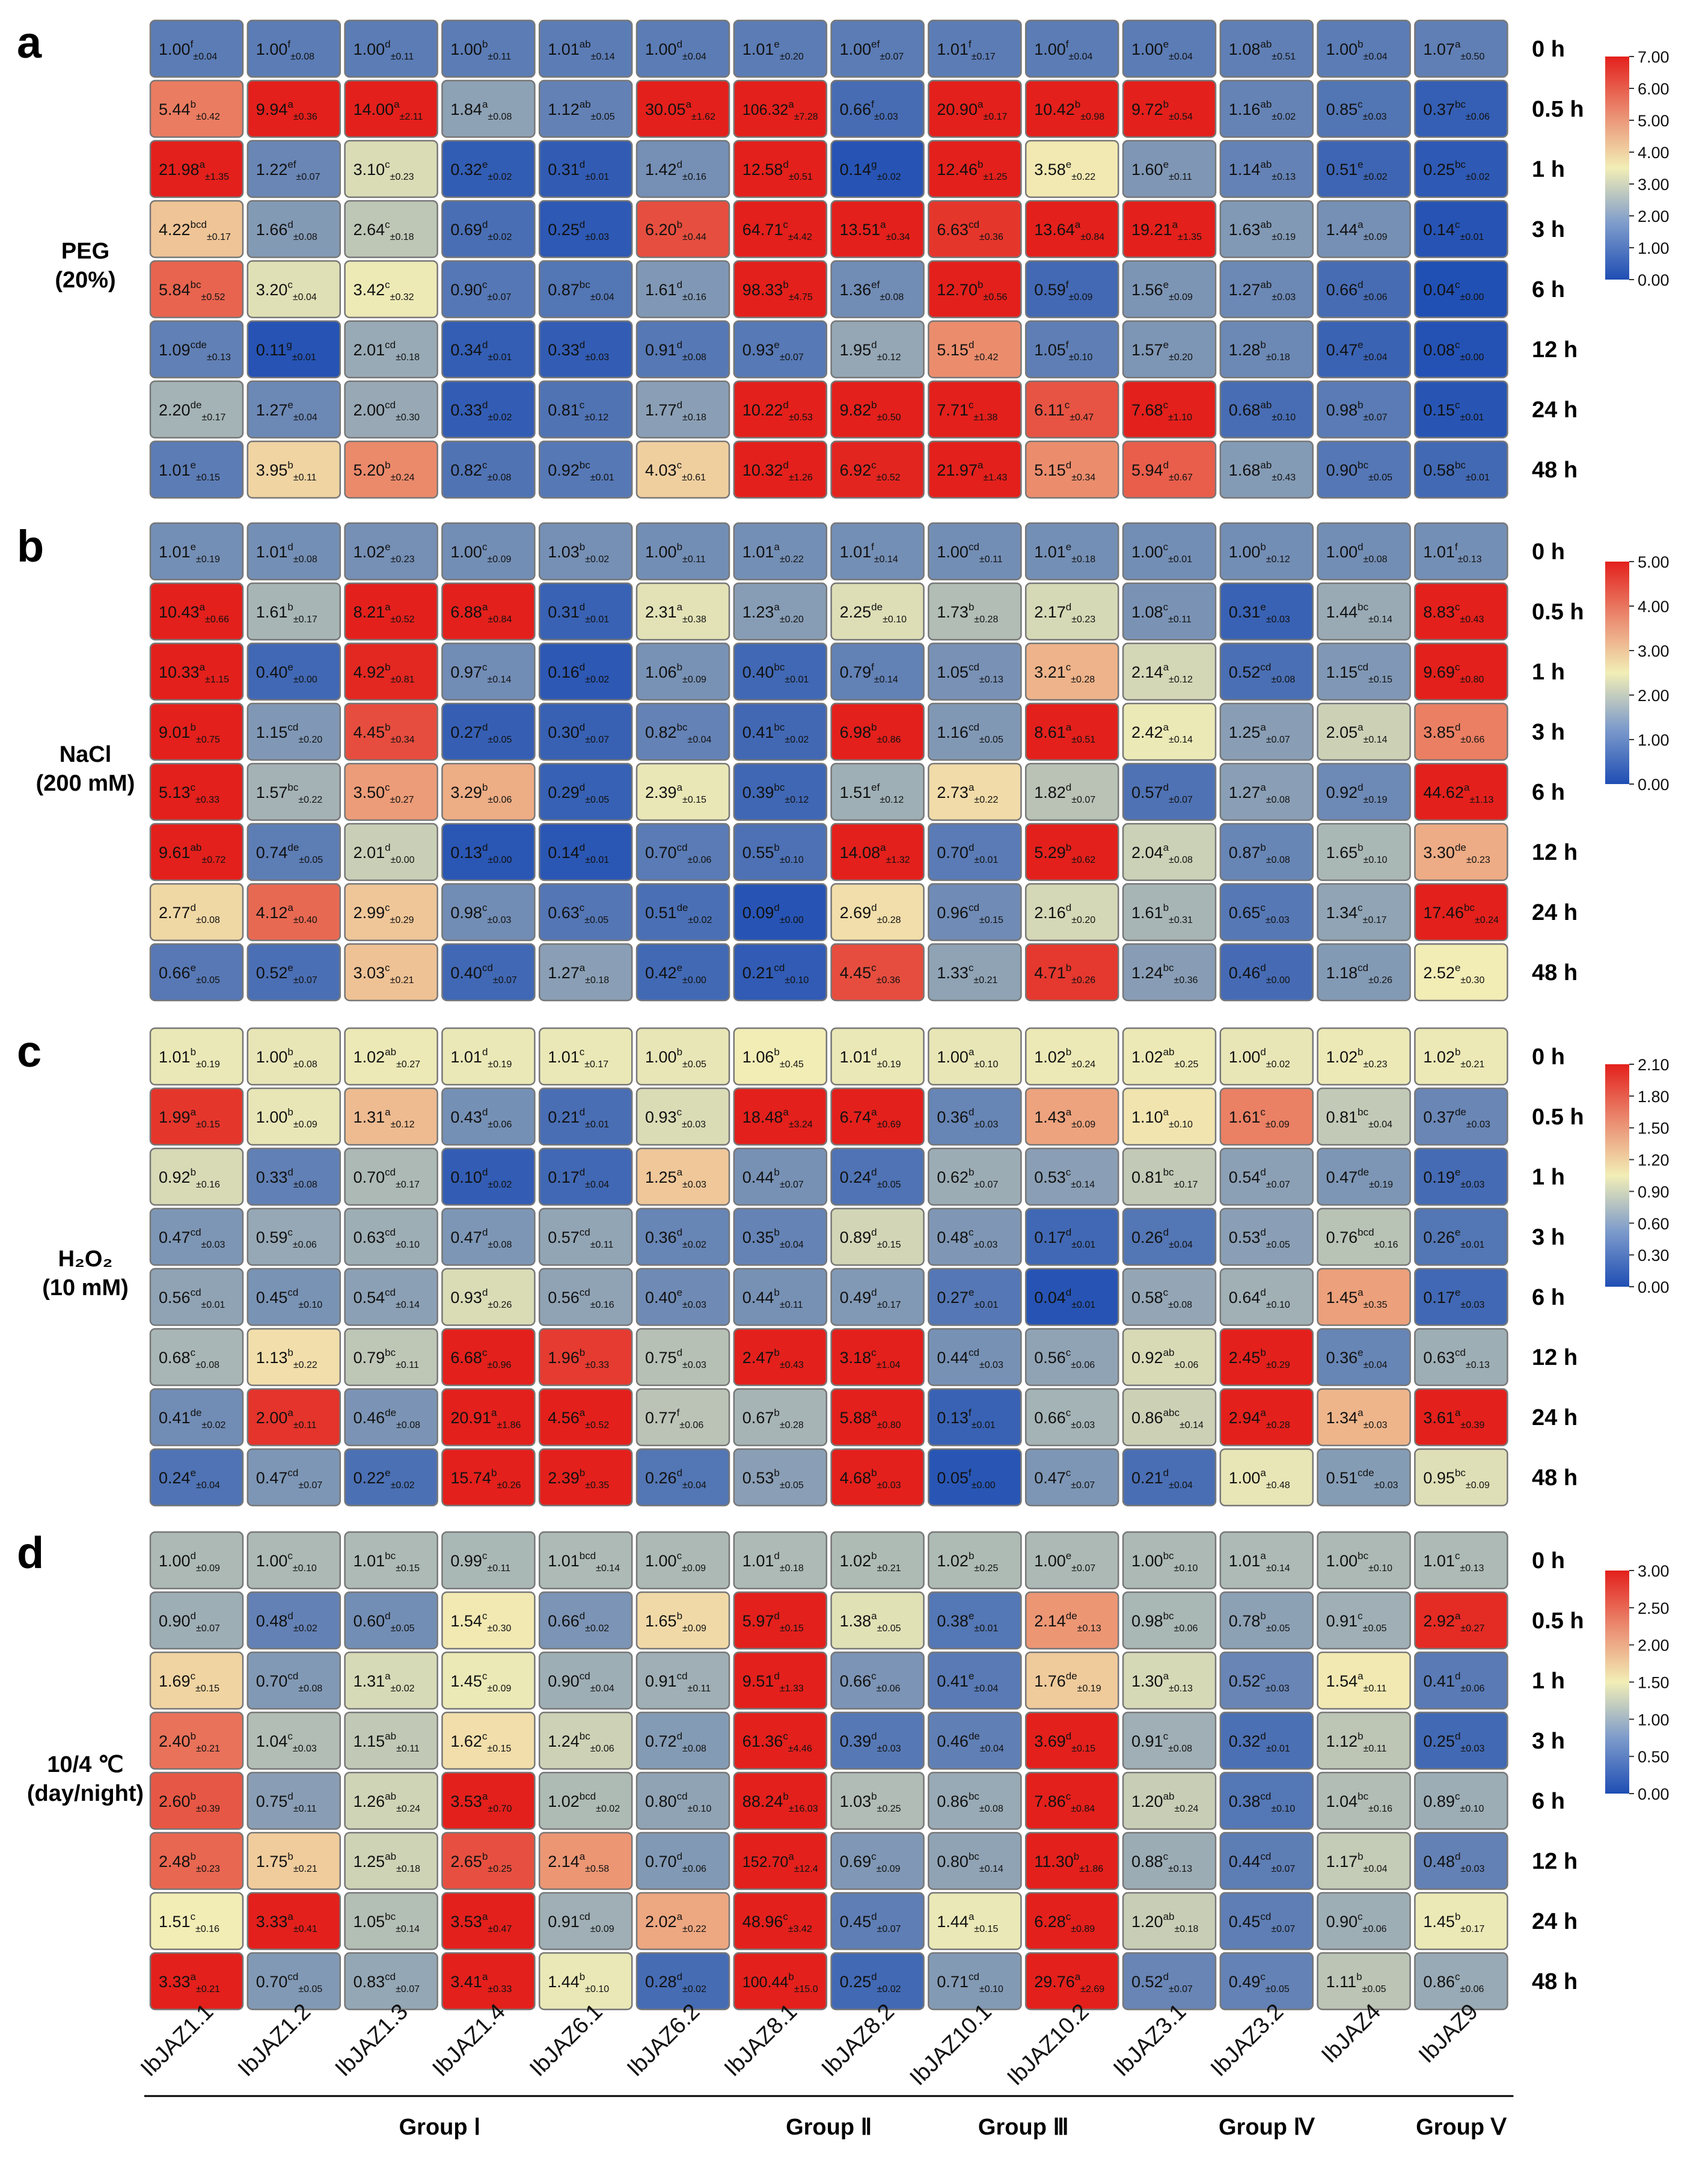  I want to click on heatmap-cell: 4.45b±0.34, so click(391, 731).